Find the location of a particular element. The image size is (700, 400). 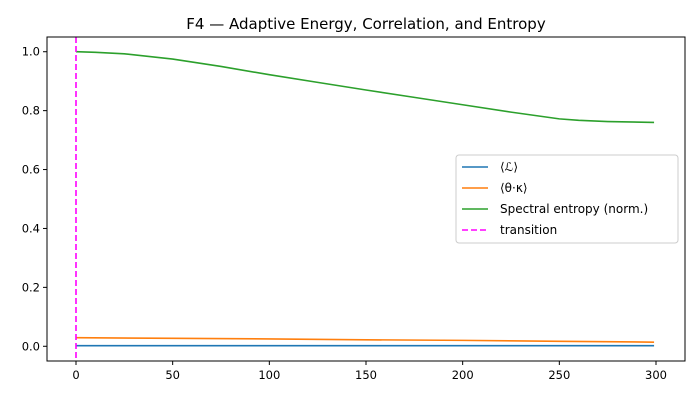

y-tick-label: 1.0 is located at coordinates (31, 52).